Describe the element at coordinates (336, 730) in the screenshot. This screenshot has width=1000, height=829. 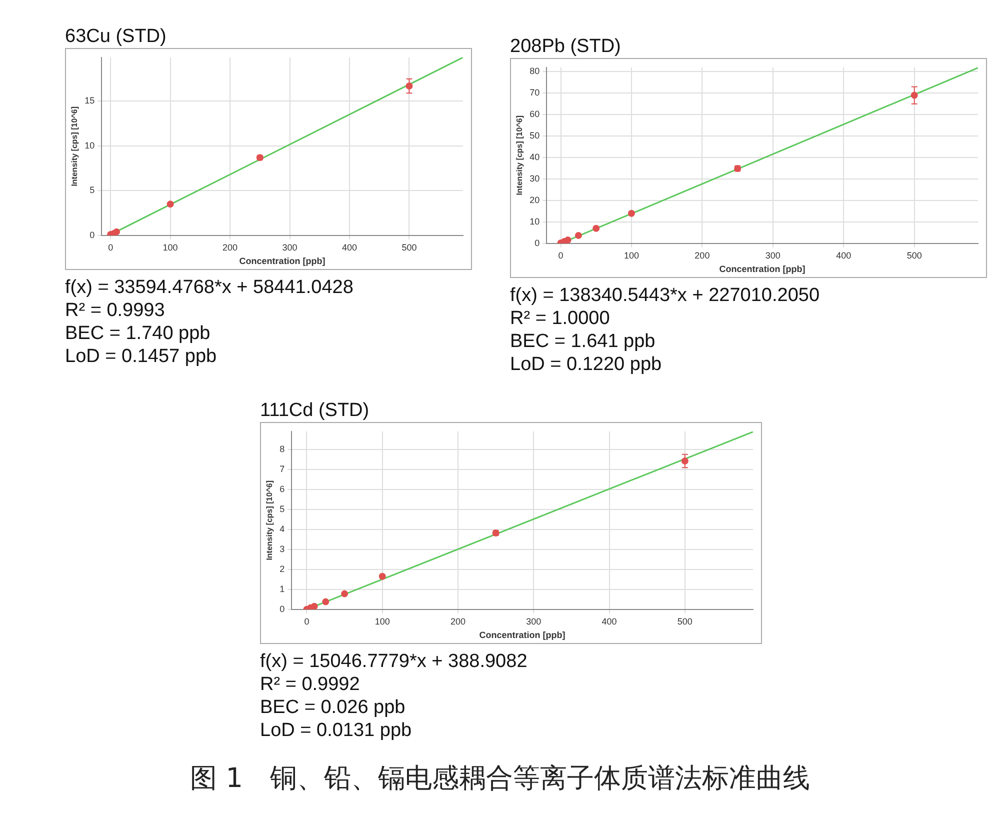
I see `text: LoD = 0.0131 ppb` at that location.